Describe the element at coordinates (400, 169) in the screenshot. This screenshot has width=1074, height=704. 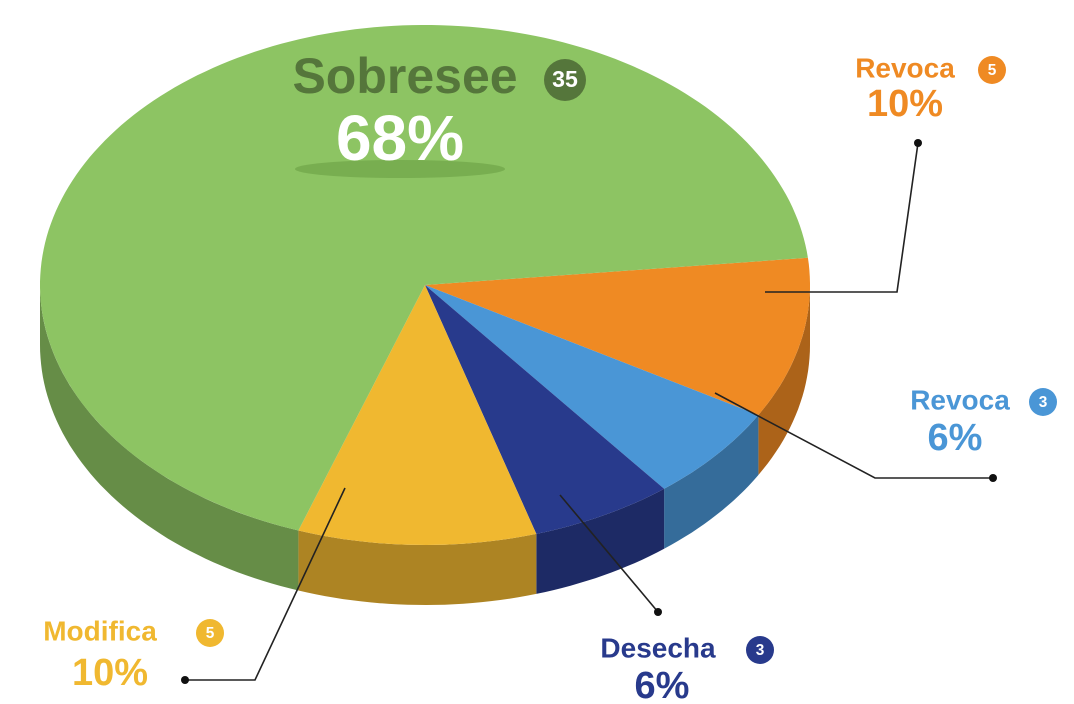
I see `label-shadow` at that location.